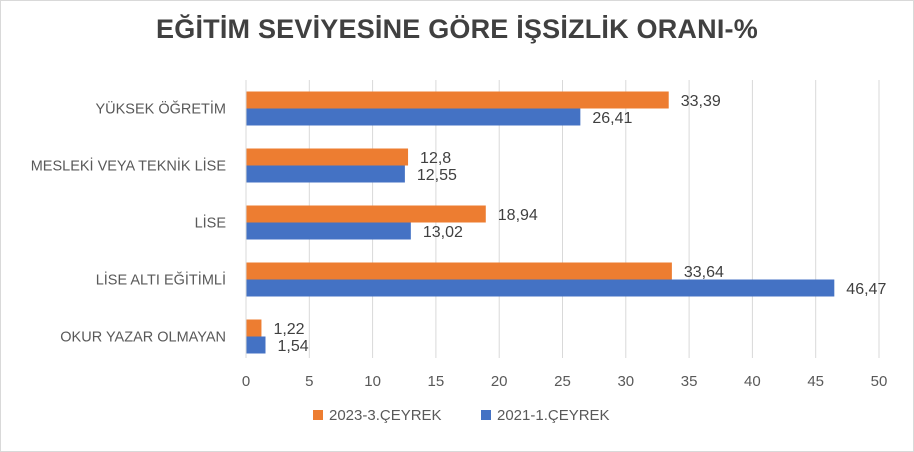 The height and width of the screenshot is (452, 914). Describe the element at coordinates (161, 280) in the screenshot. I see `category-label: LİSE ALTI EĞİTİMLİ` at that location.